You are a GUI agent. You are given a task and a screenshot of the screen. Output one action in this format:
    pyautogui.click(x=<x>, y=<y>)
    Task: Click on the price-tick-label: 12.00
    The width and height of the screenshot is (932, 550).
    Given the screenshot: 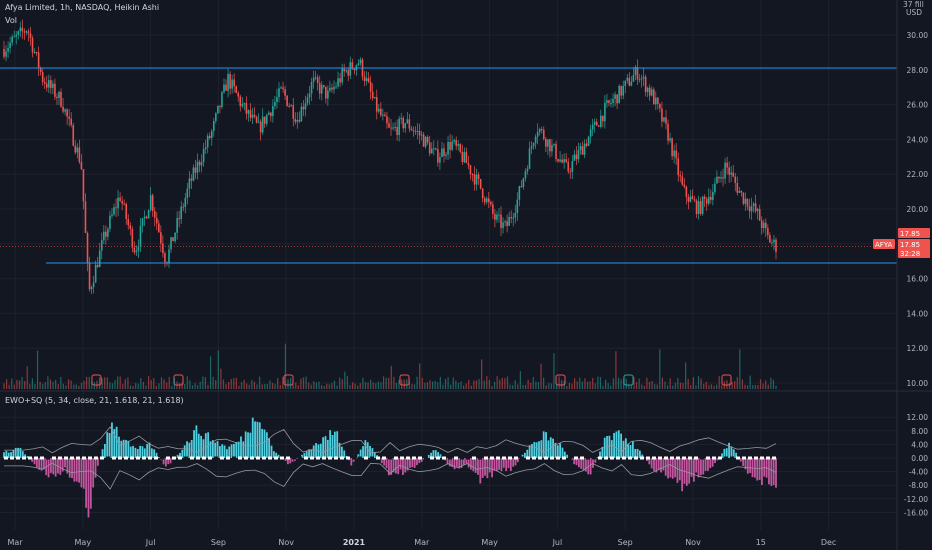 What is the action you would take?
    pyautogui.click(x=918, y=348)
    